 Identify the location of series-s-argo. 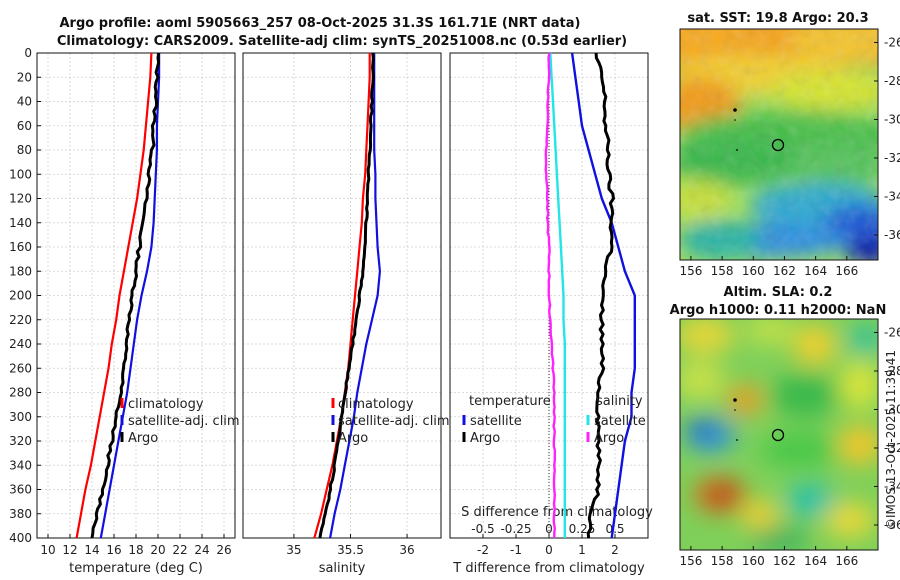
(550, 295).